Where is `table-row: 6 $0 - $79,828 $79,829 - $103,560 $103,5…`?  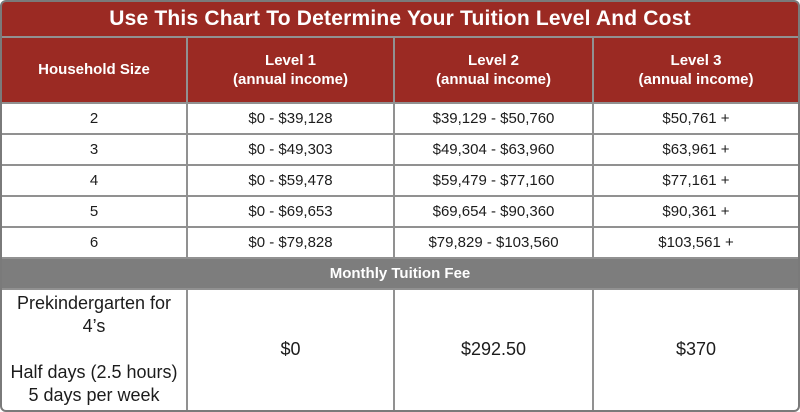
table-row: 6 $0 - $79,828 $79,829 - $103,560 $103,5… is located at coordinates (400, 242).